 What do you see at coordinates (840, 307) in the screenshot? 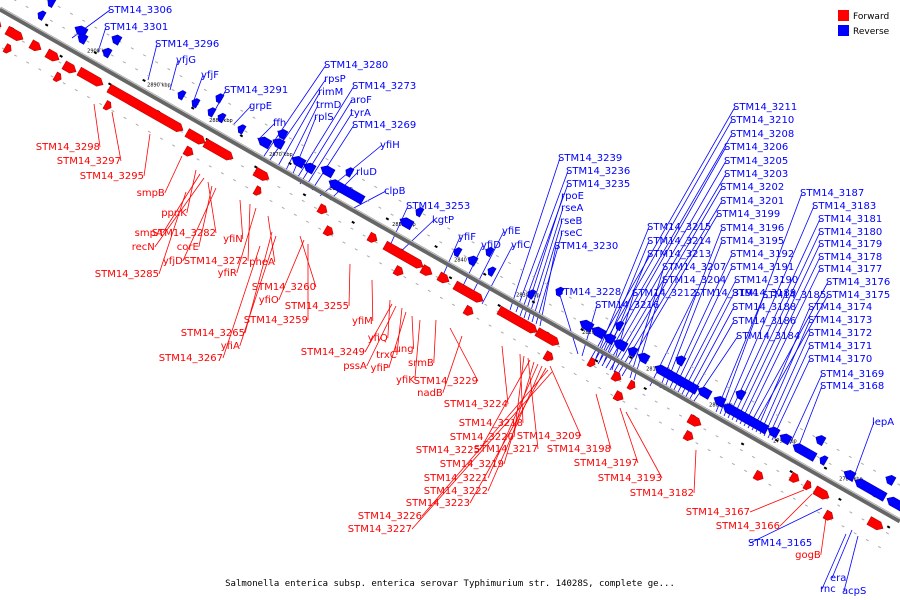
I see `gene-label: STM14_3174` at bounding box center [840, 307].